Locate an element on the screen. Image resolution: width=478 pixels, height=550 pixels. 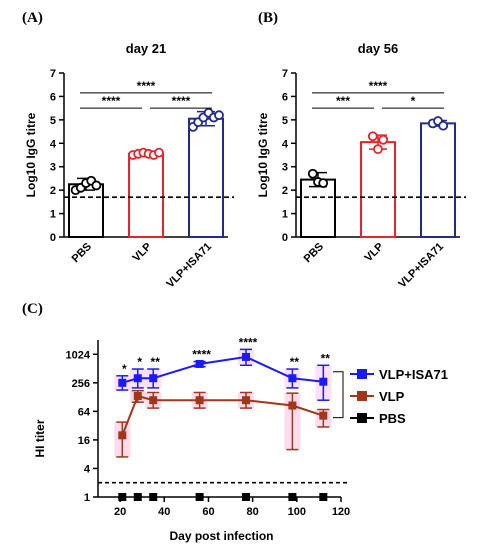
legend-label: VLP is located at coordinates (392, 396).